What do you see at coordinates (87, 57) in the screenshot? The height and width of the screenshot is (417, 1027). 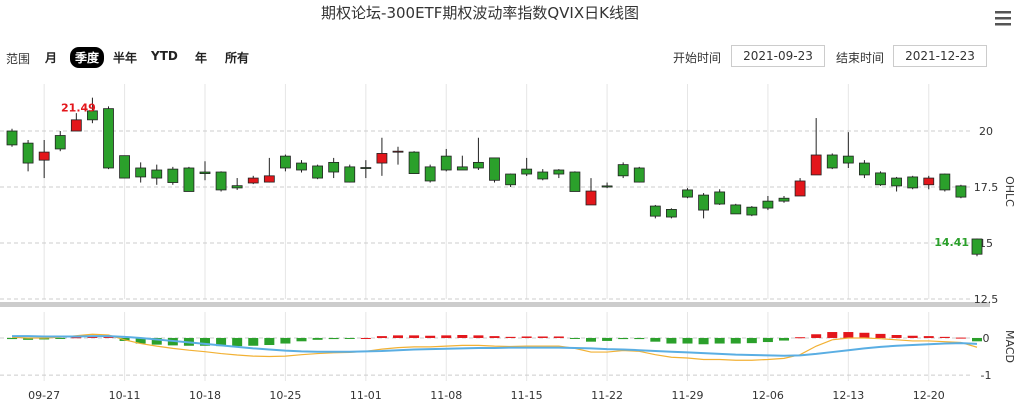 I see `range-button: 季度` at bounding box center [87, 57].